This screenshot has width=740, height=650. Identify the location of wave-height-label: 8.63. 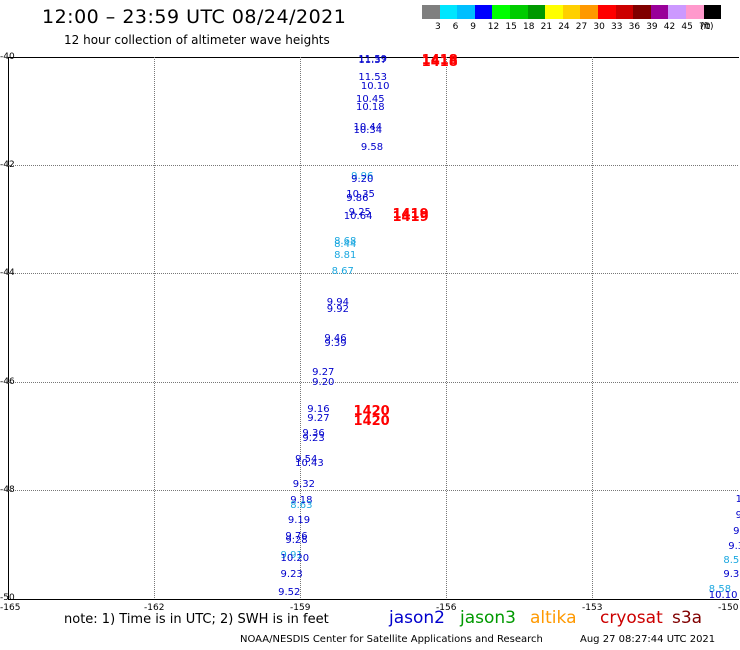
(301, 506).